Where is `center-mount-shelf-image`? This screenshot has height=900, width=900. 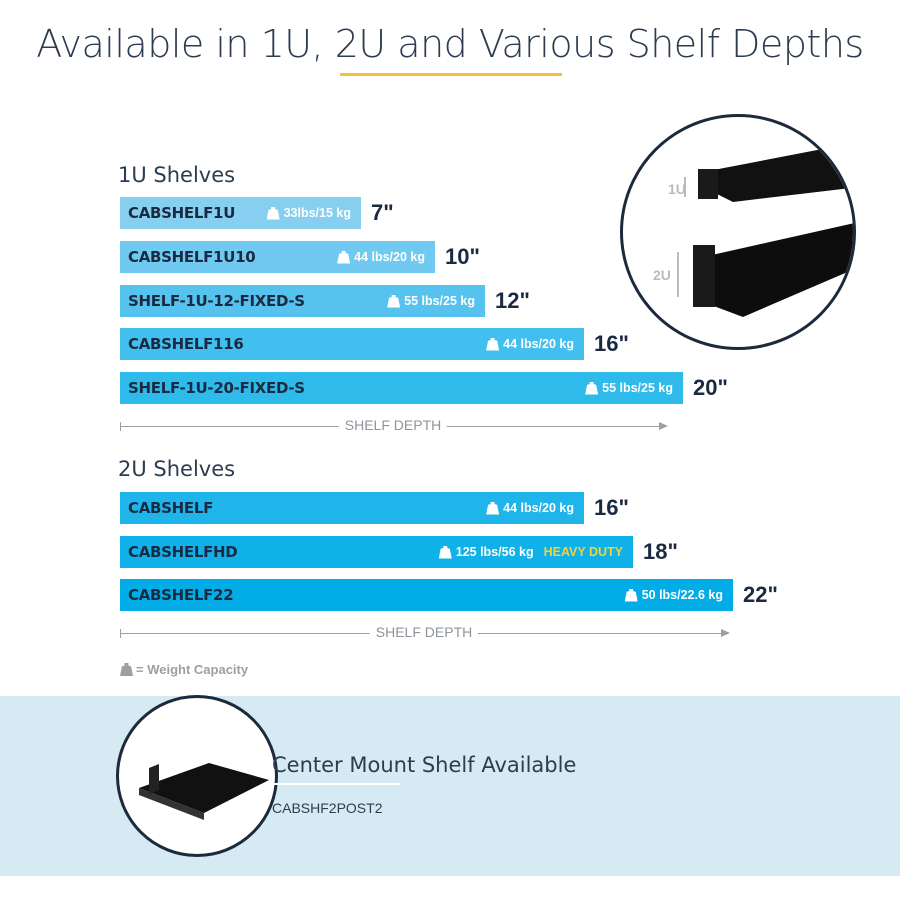 center-mount-shelf-image is located at coordinates (197, 776).